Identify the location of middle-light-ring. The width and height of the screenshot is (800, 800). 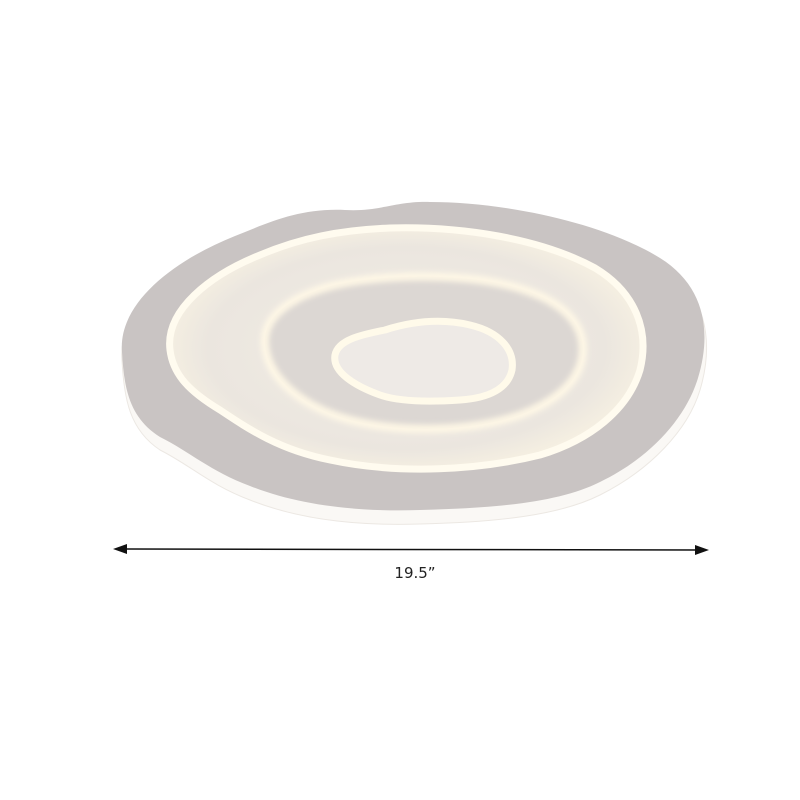
(423, 352).